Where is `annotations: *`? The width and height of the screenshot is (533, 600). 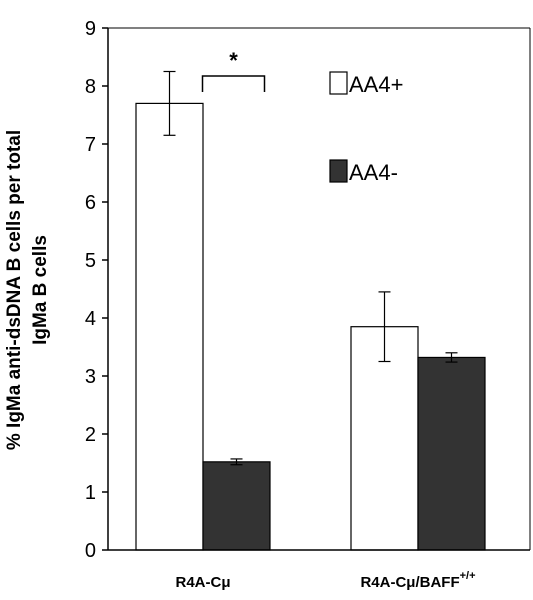
annotations: * is located at coordinates (233, 70).